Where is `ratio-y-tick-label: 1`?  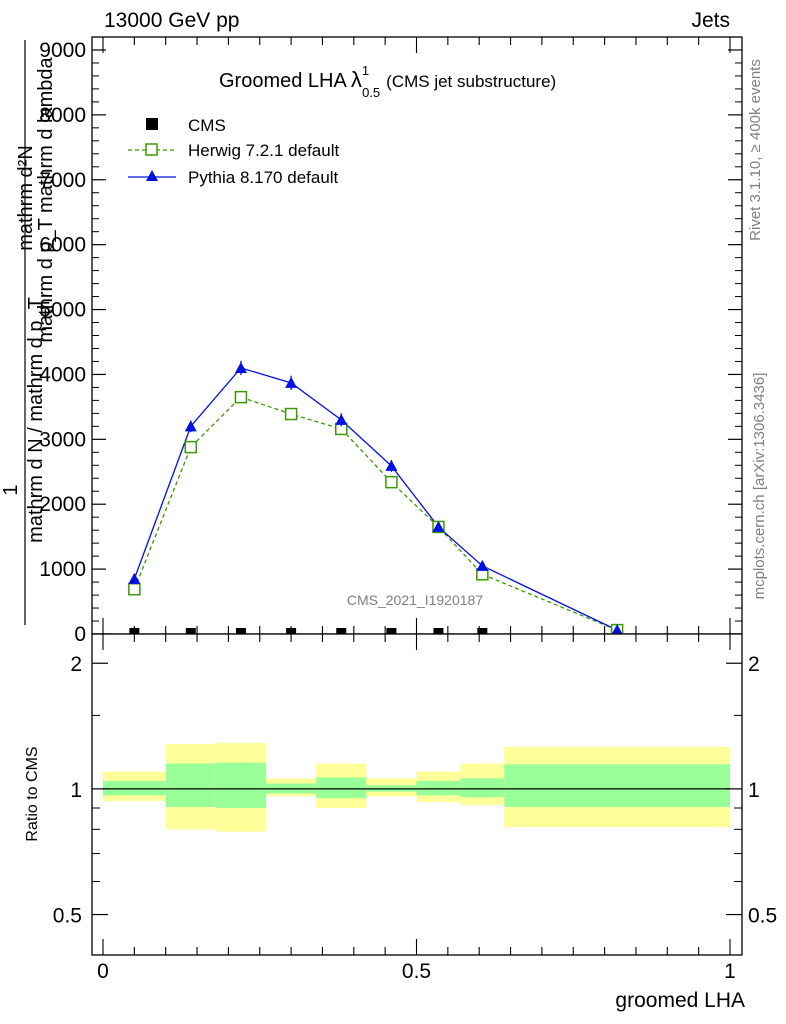
ratio-y-tick-label: 1 is located at coordinates (76, 790).